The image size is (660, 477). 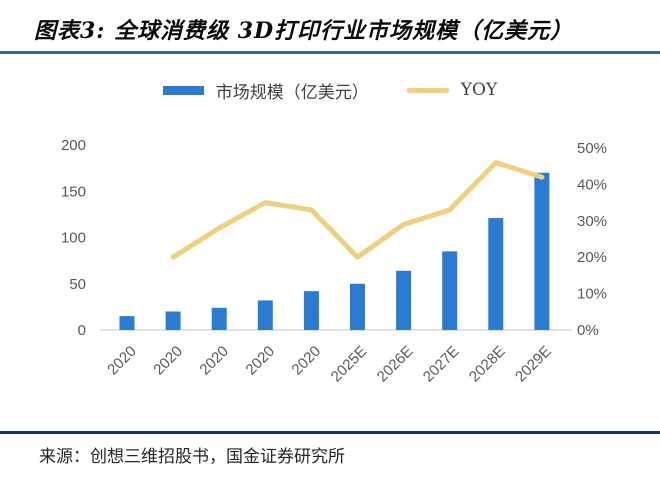 I want to click on x-axis-tick-2-2020: 2020, so click(x=214, y=361).